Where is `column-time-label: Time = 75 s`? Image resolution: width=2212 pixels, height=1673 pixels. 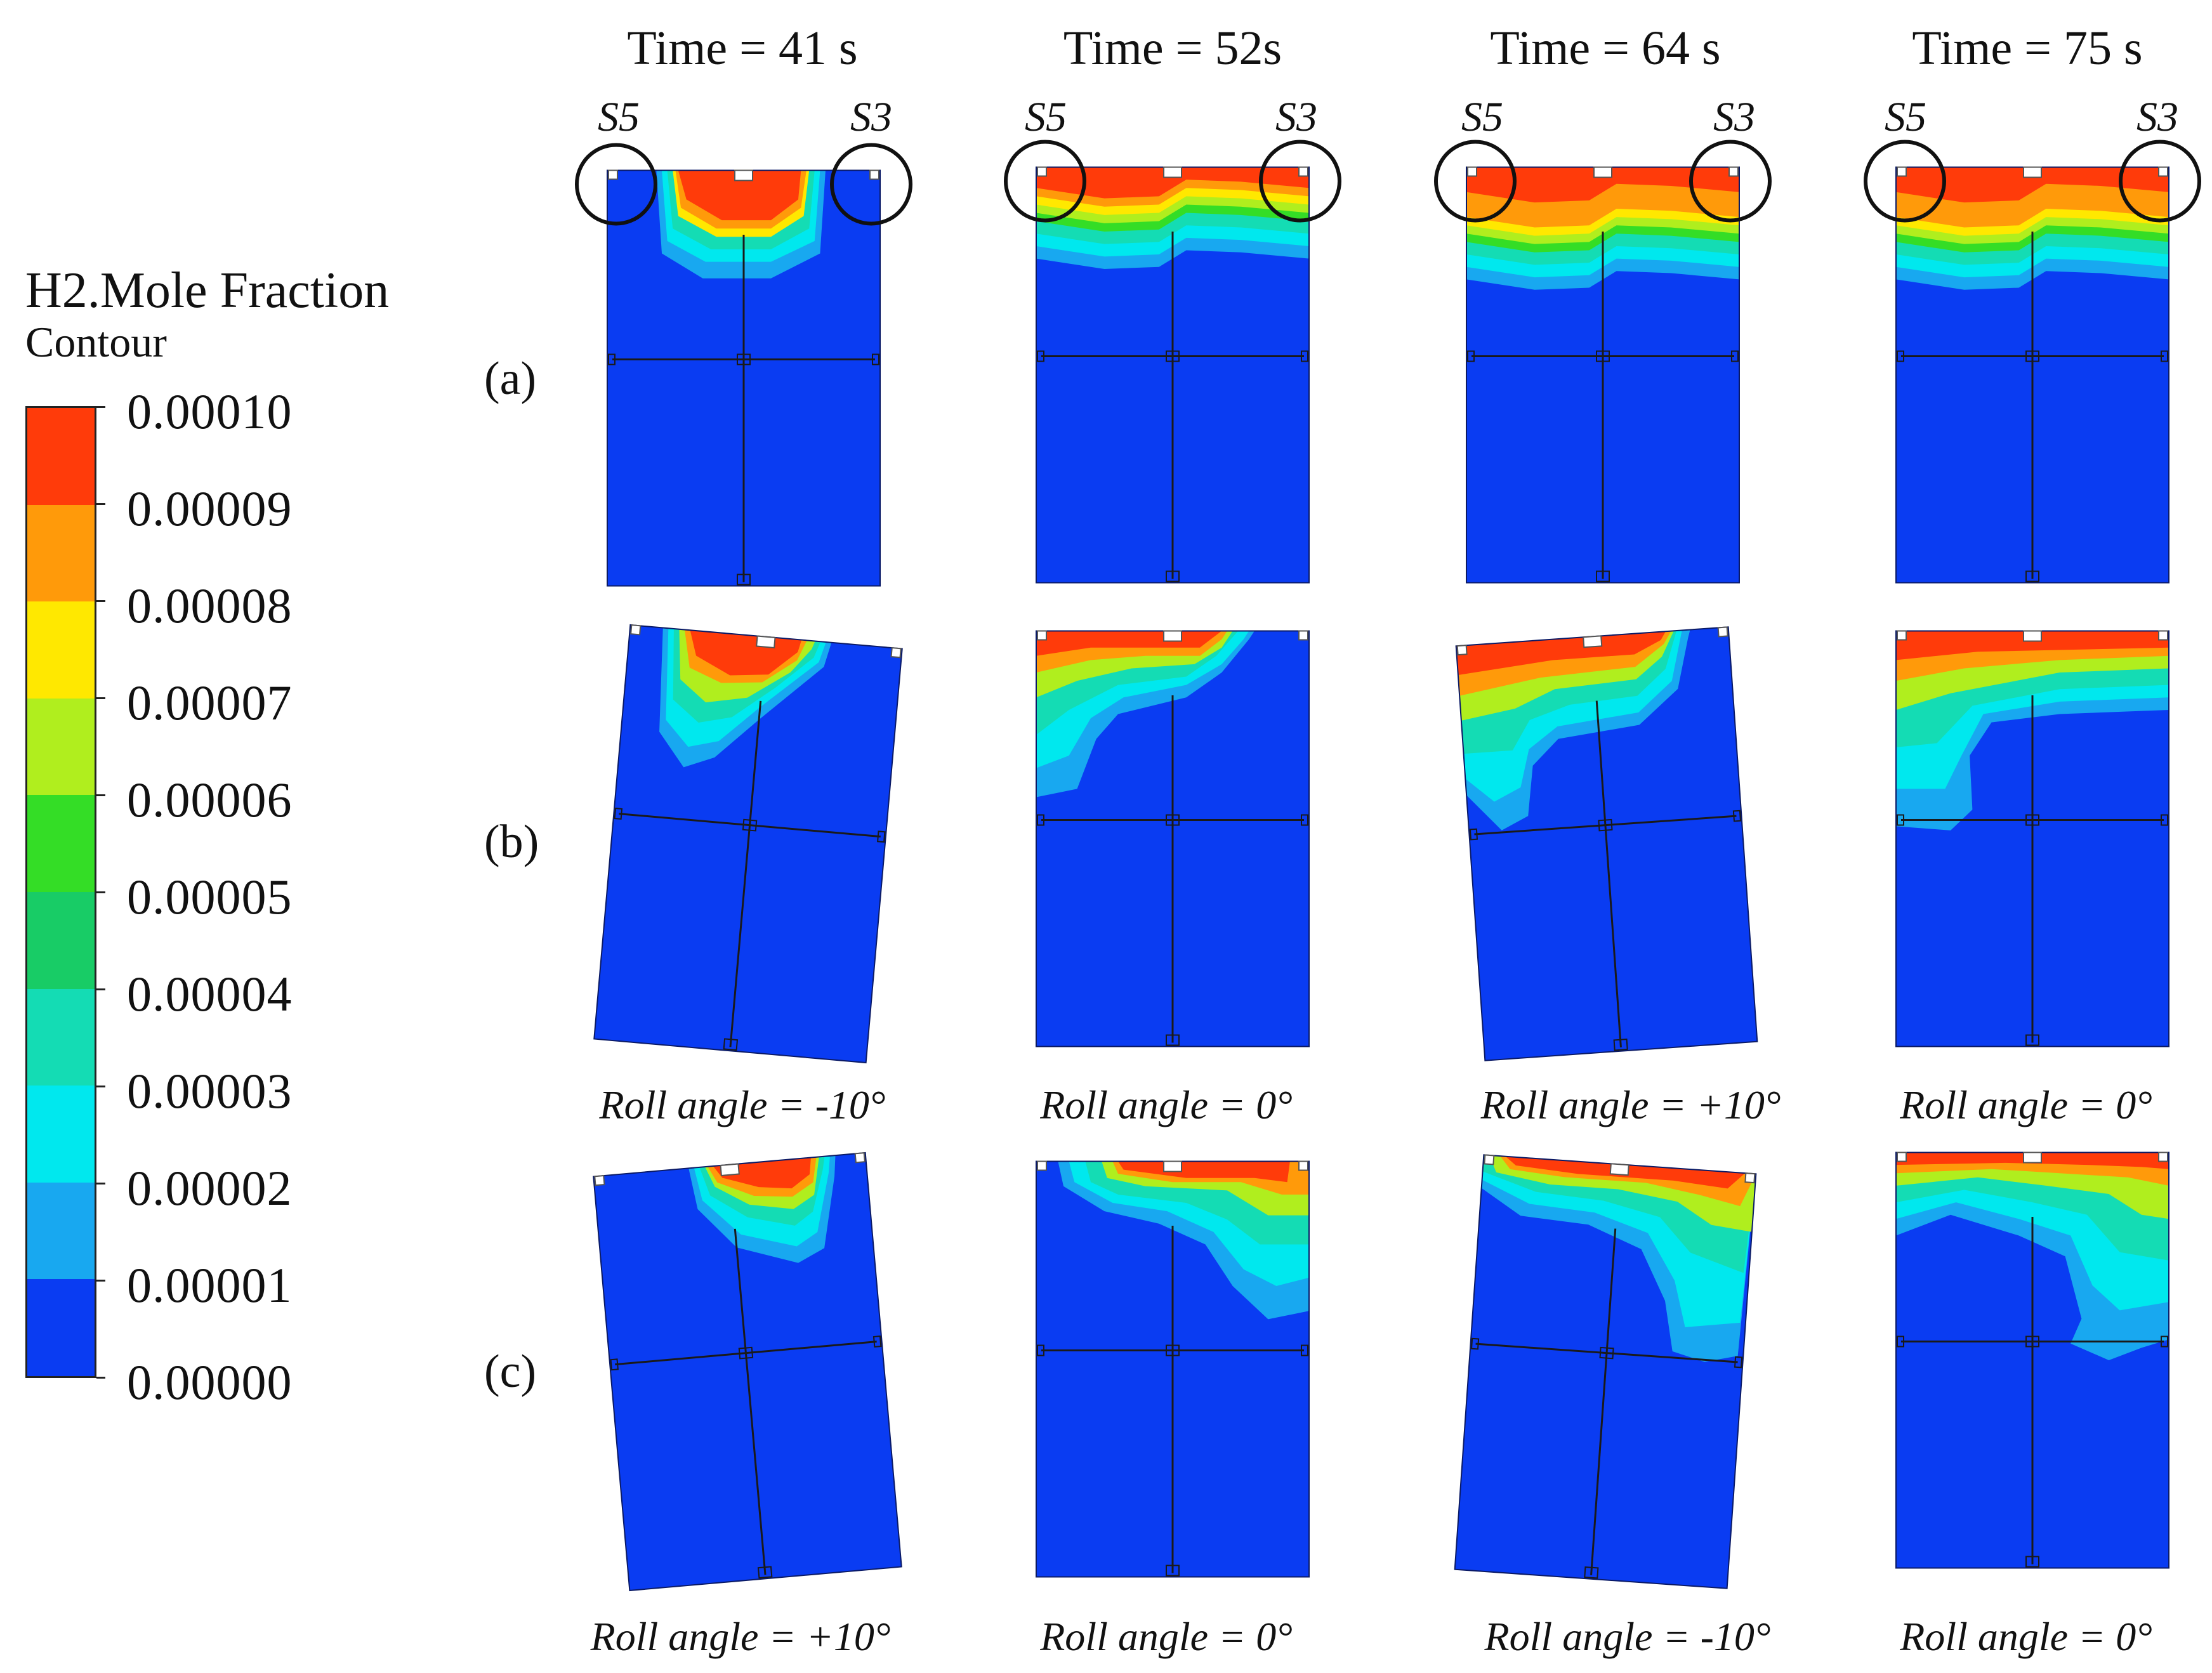
column-time-label: Time = 75 s is located at coordinates (2027, 48).